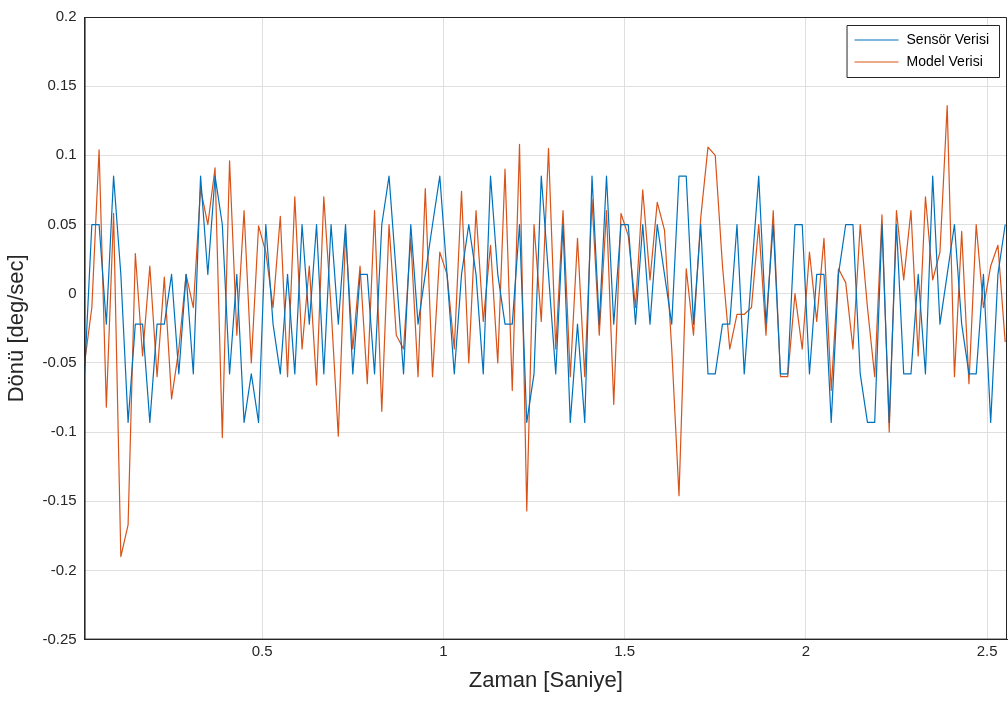  What do you see at coordinates (545, 679) in the screenshot?
I see `x-axis-title: Zaman [Saniye]` at bounding box center [545, 679].